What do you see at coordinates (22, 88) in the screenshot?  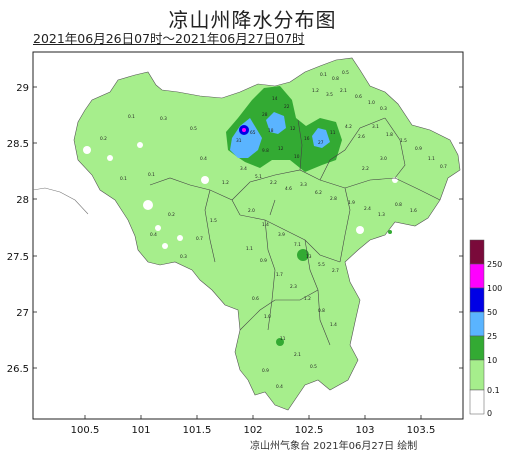 I see `y-tick-label: 29` at bounding box center [22, 88].